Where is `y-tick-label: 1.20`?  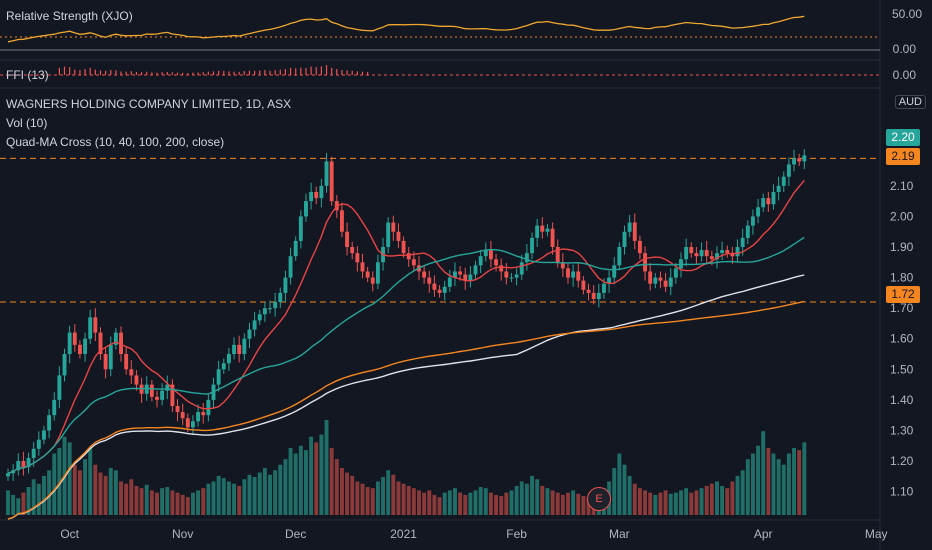 y-tick-label: 1.20 is located at coordinates (902, 461).